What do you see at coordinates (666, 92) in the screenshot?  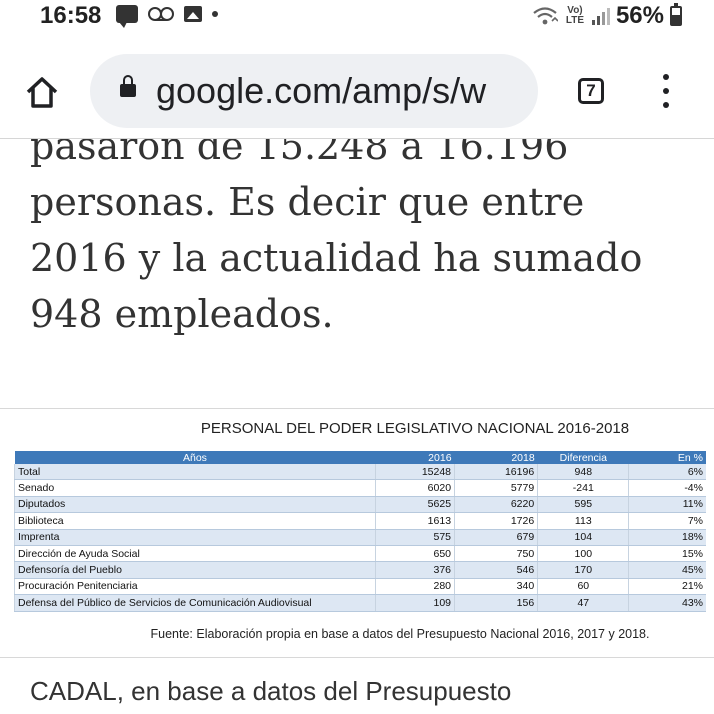 I see `overflow-menu-button` at bounding box center [666, 92].